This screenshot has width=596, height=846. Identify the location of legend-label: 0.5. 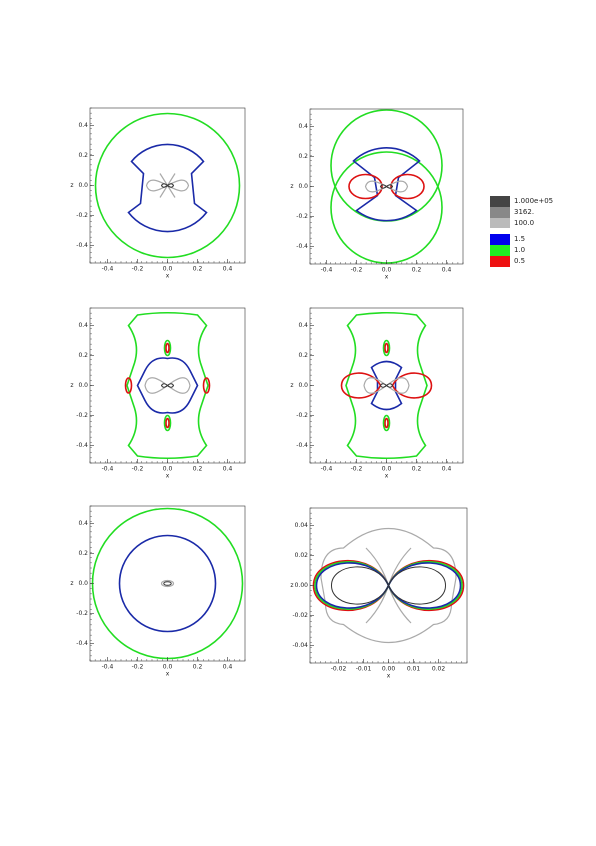
(519, 261).